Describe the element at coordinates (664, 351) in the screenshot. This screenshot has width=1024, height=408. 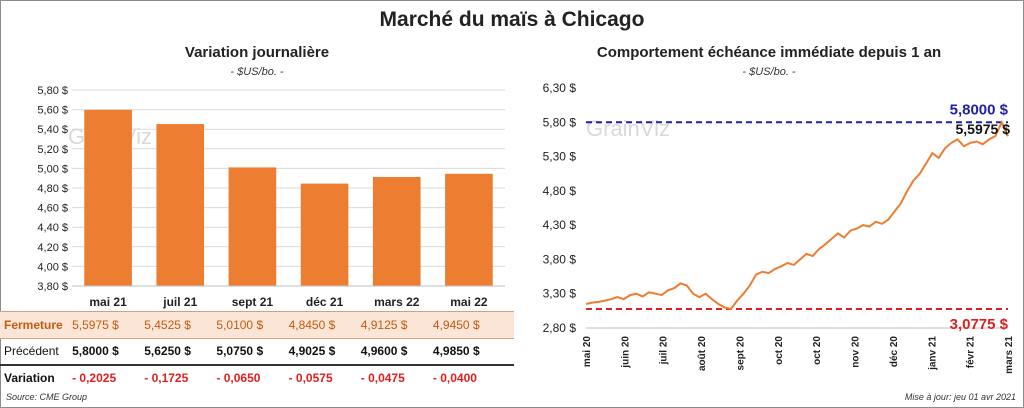
I see `x-tick-label: juil 20` at that location.